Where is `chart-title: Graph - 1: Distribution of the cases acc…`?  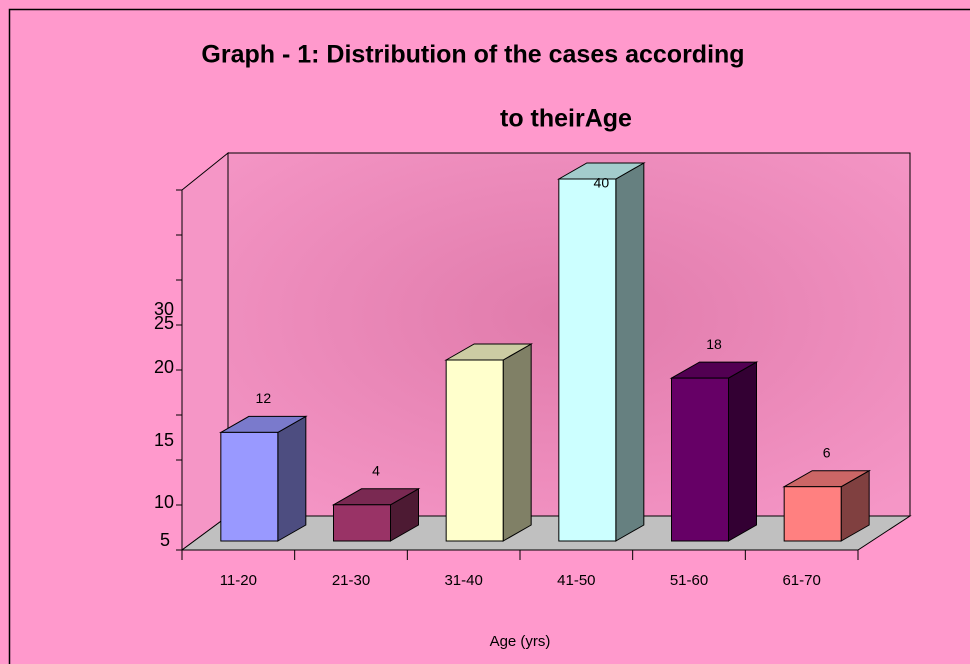 chart-title: Graph - 1: Distribution of the cases acc… is located at coordinates (472, 55).